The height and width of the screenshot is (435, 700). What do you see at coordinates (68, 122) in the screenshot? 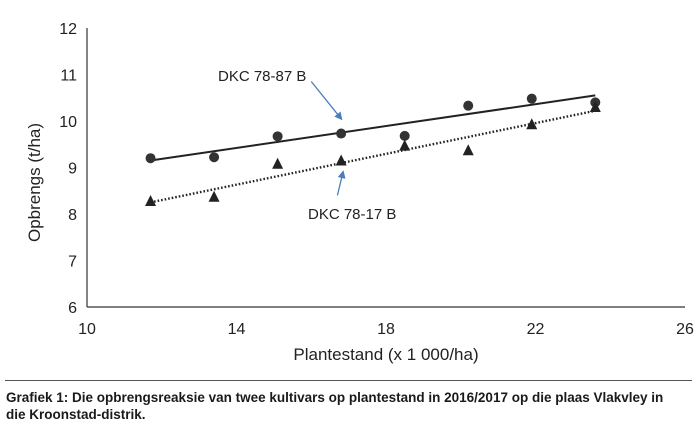
I see `y-tick-label: 10` at bounding box center [68, 122].